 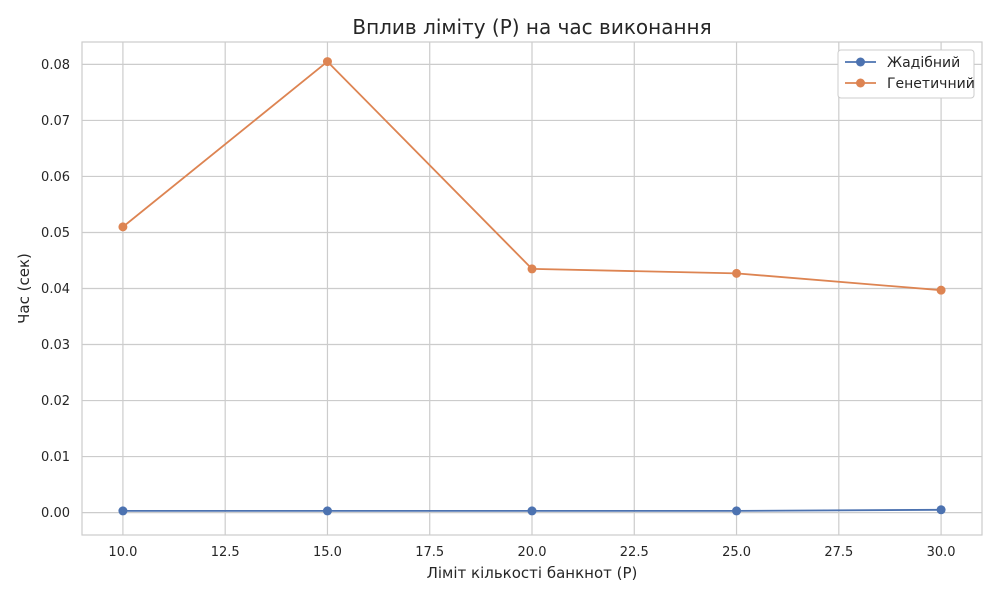 What do you see at coordinates (838, 552) in the screenshot?
I see `x-tick-label: 27.5` at bounding box center [838, 552].